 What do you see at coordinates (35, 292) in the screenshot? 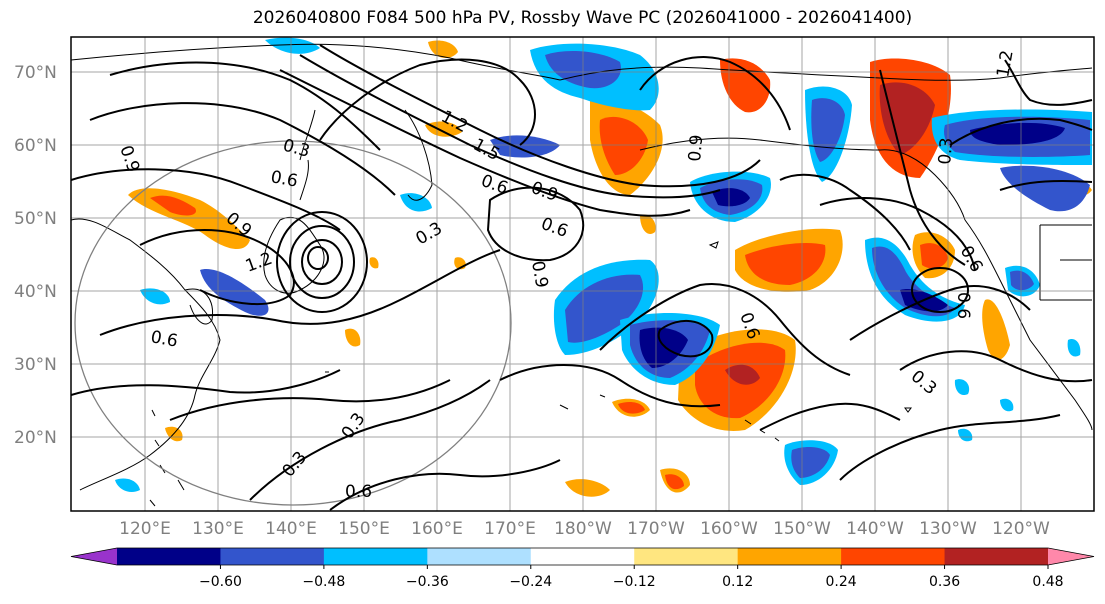
I see `lat-label: 40°N` at bounding box center [35, 292].